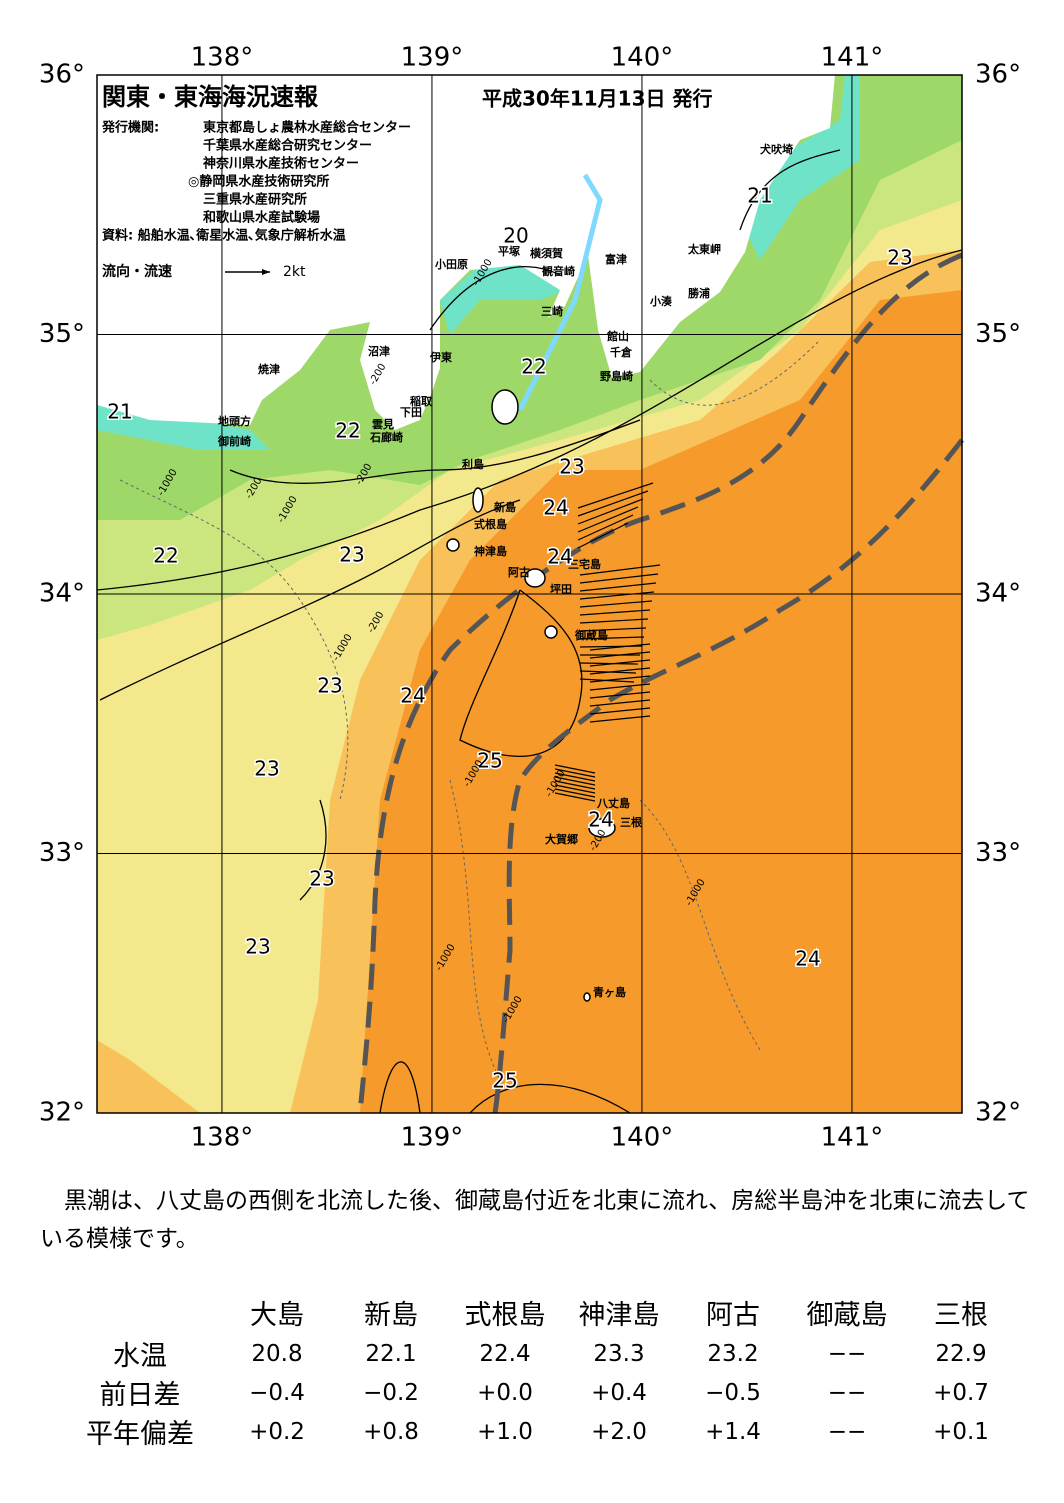  Describe the element at coordinates (539, 1353) in the screenshot. I see `table-row: 水温 20.8 22.1 22.4 23.3 23.2 −− 22.9` at that location.